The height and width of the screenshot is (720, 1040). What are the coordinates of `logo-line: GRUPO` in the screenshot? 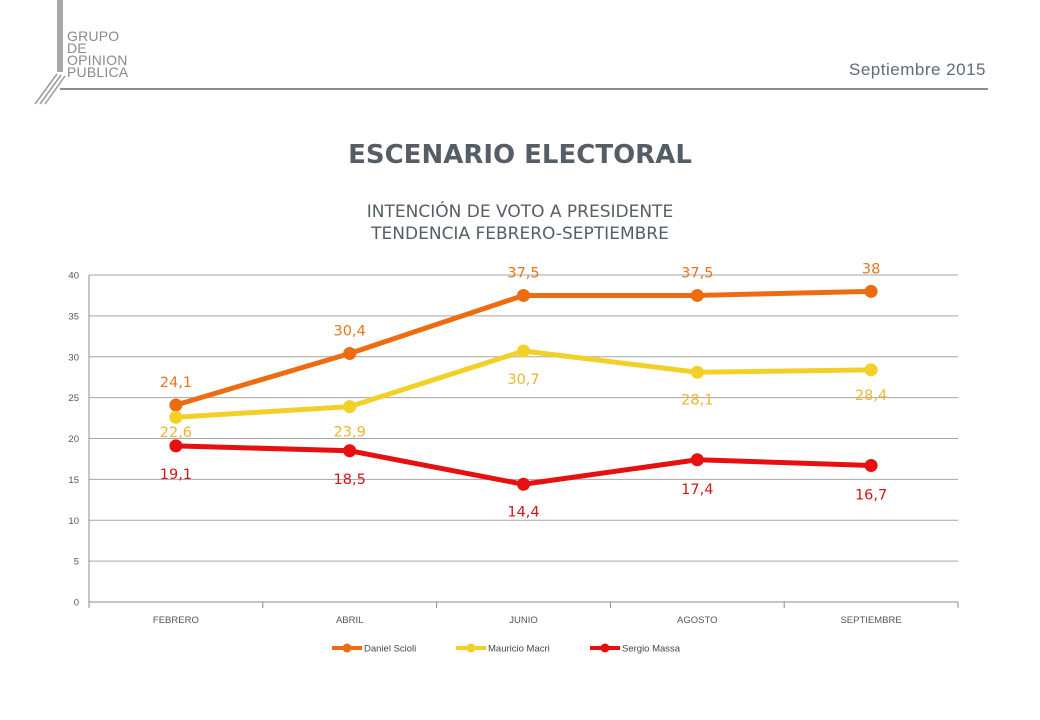 It's located at (93, 36).